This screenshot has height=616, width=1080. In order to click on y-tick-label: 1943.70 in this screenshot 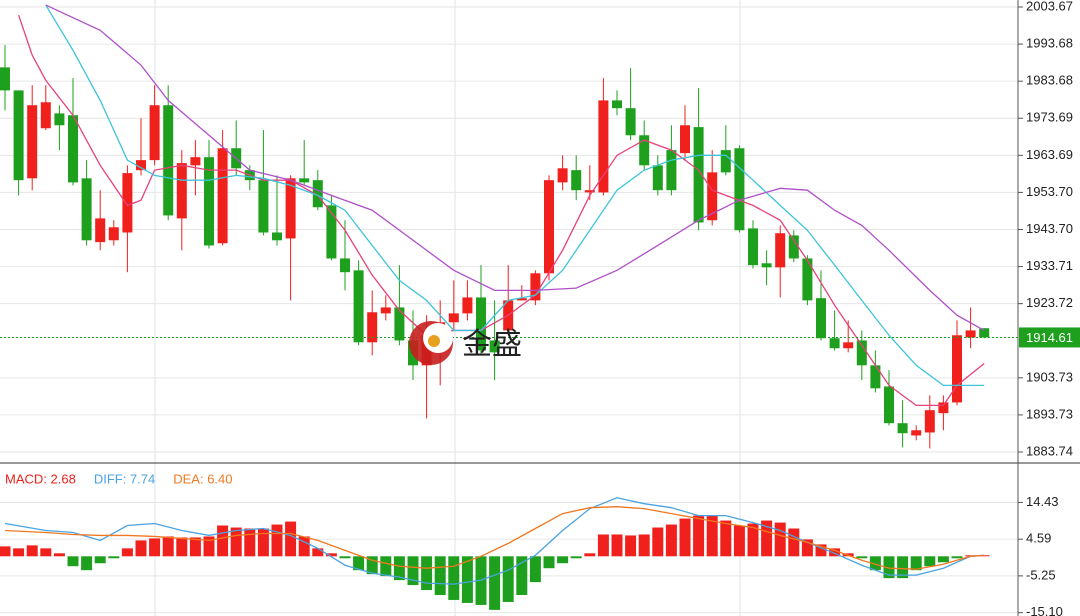, I will do `click(1049, 228)`.